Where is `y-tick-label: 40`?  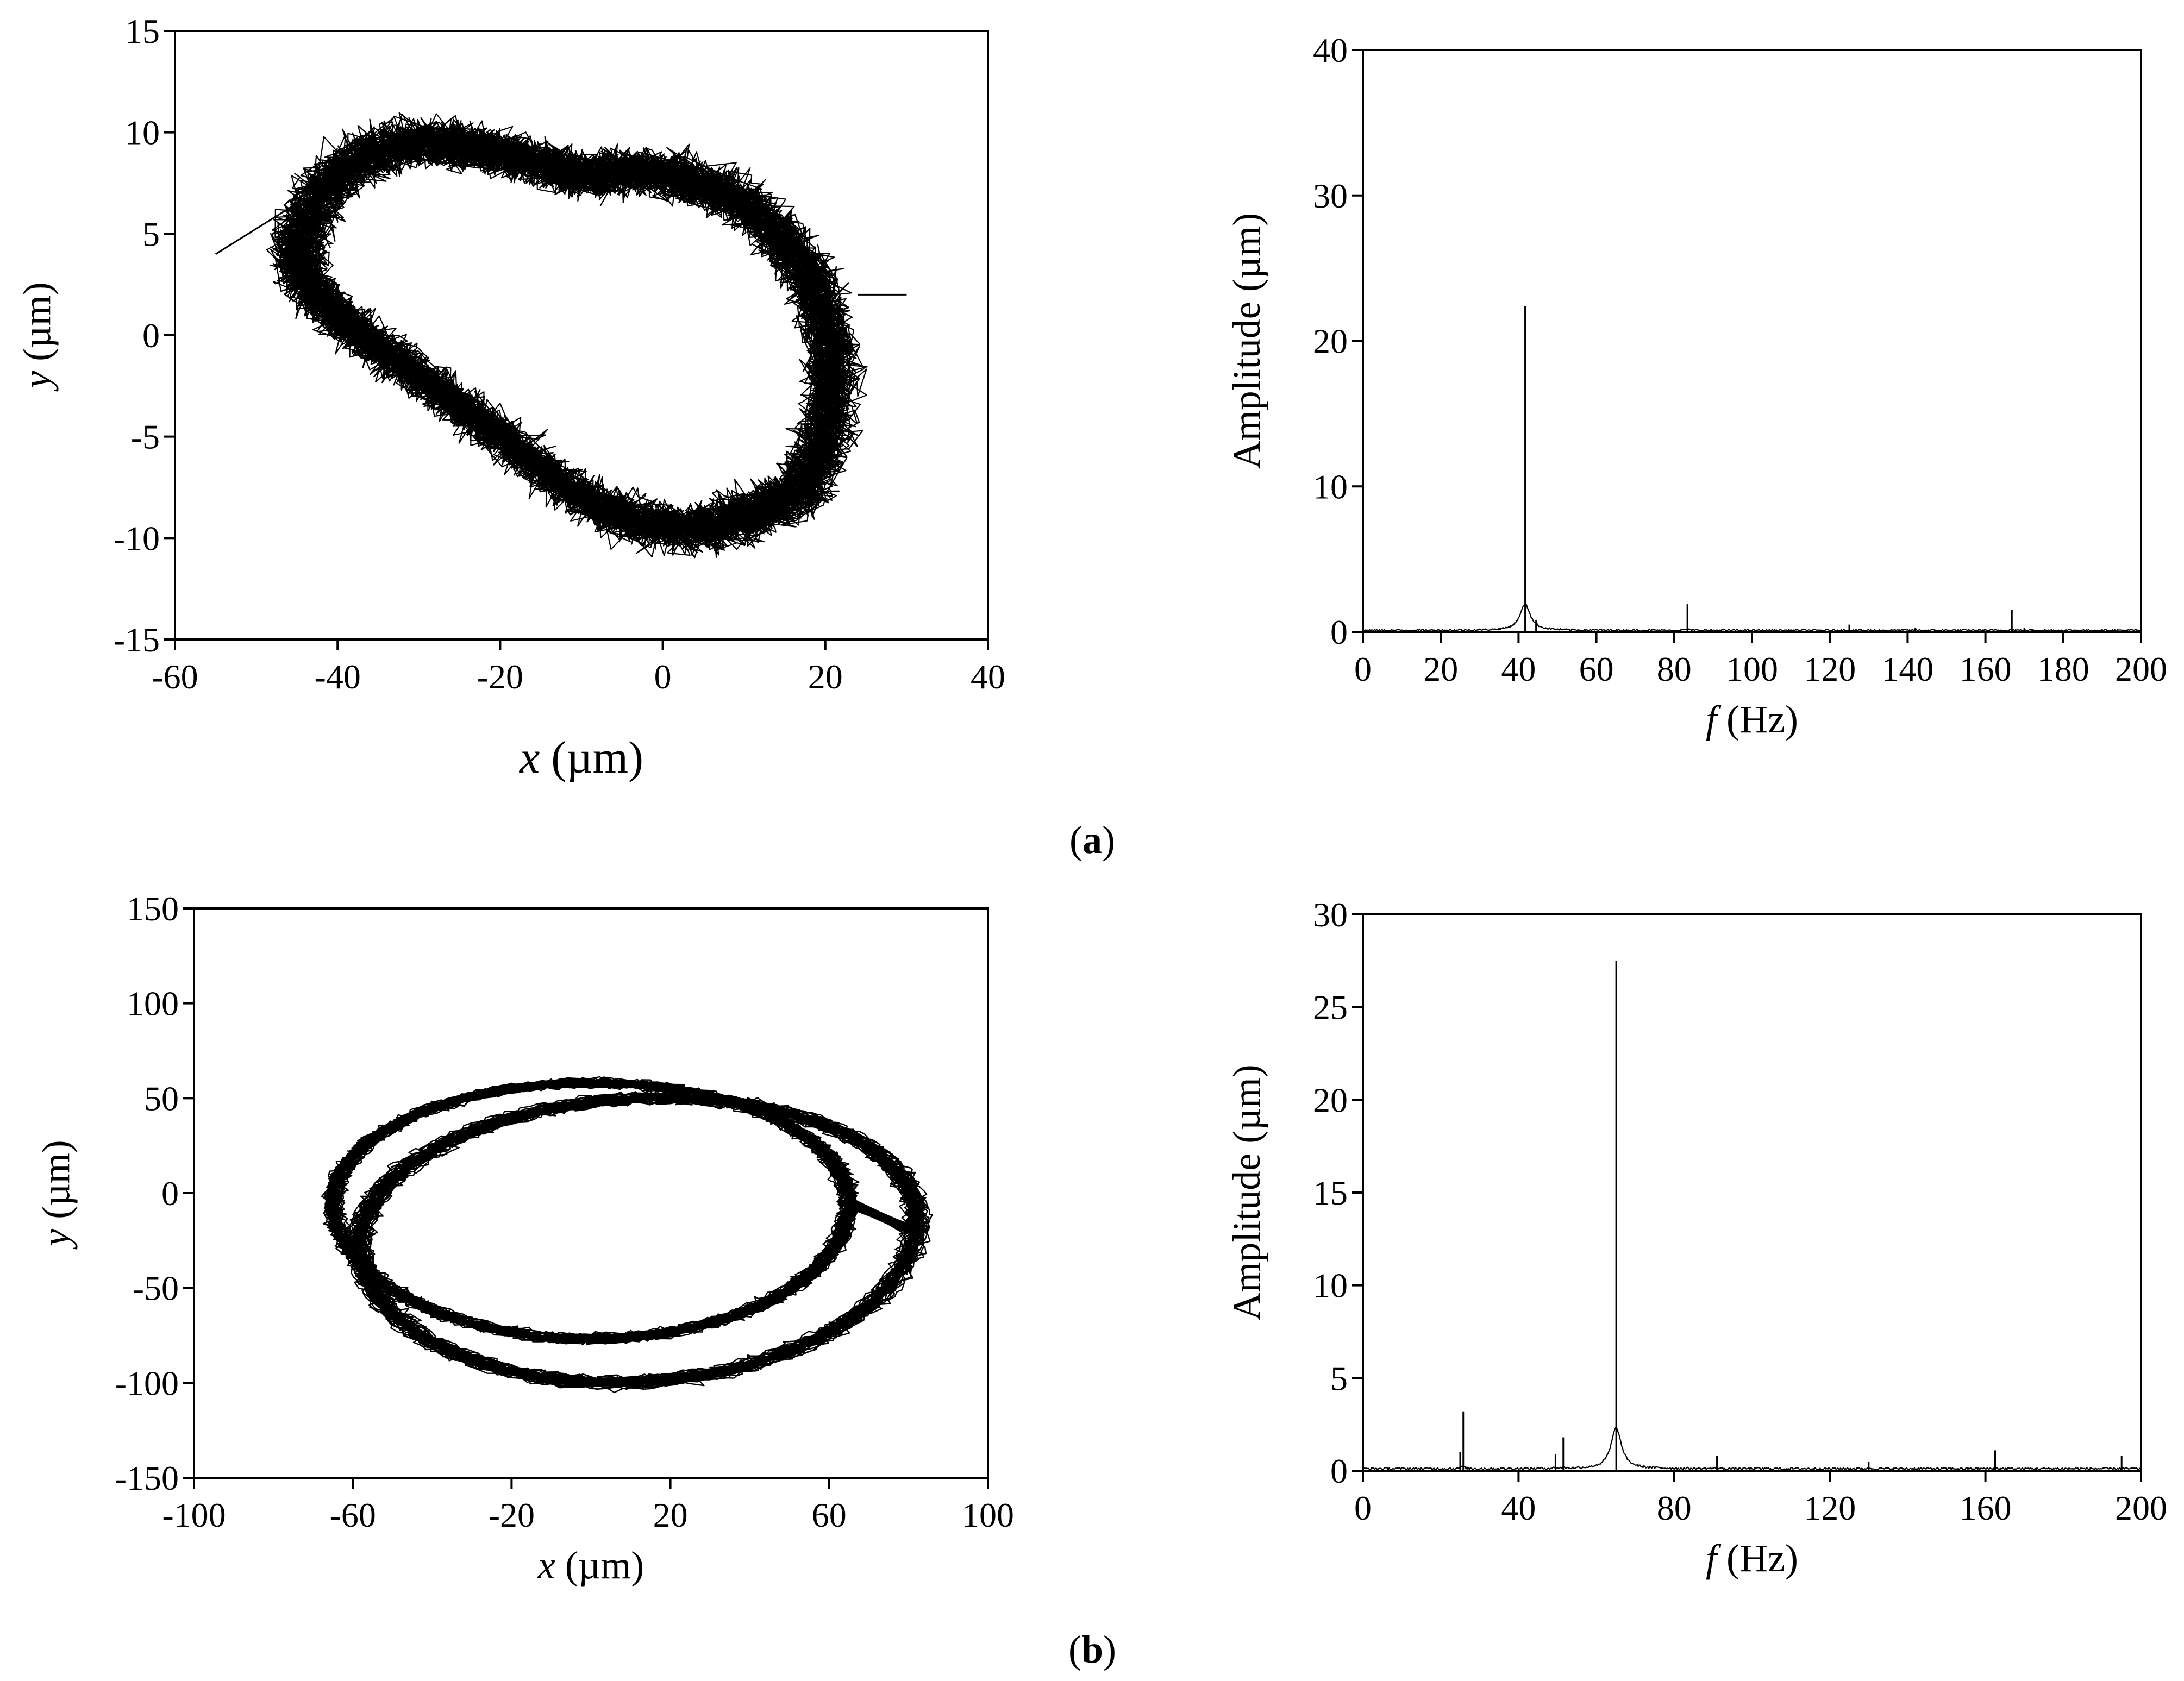 y-tick-label: 40 is located at coordinates (1330, 50).